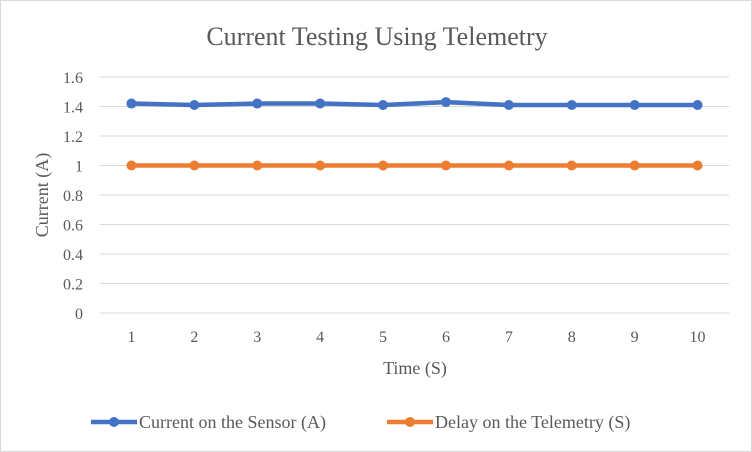 Image resolution: width=752 pixels, height=452 pixels. I want to click on y-tick-label: 0.8, so click(73, 196).